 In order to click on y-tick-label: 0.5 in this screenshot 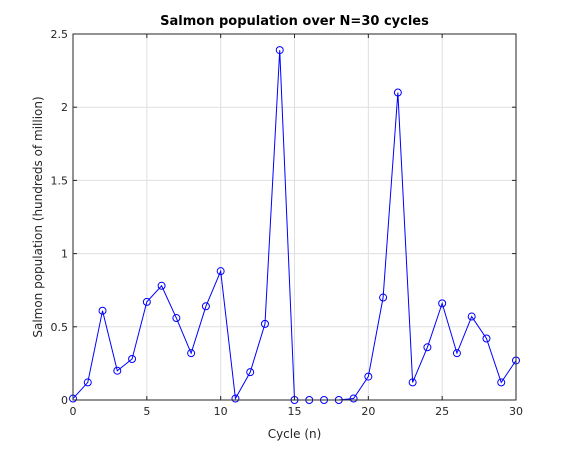, I will do `click(60, 327)`.